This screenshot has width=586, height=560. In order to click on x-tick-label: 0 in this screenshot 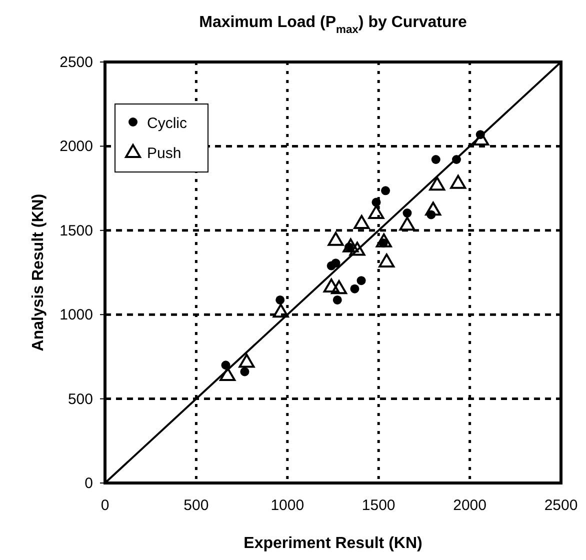, I will do `click(105, 505)`.